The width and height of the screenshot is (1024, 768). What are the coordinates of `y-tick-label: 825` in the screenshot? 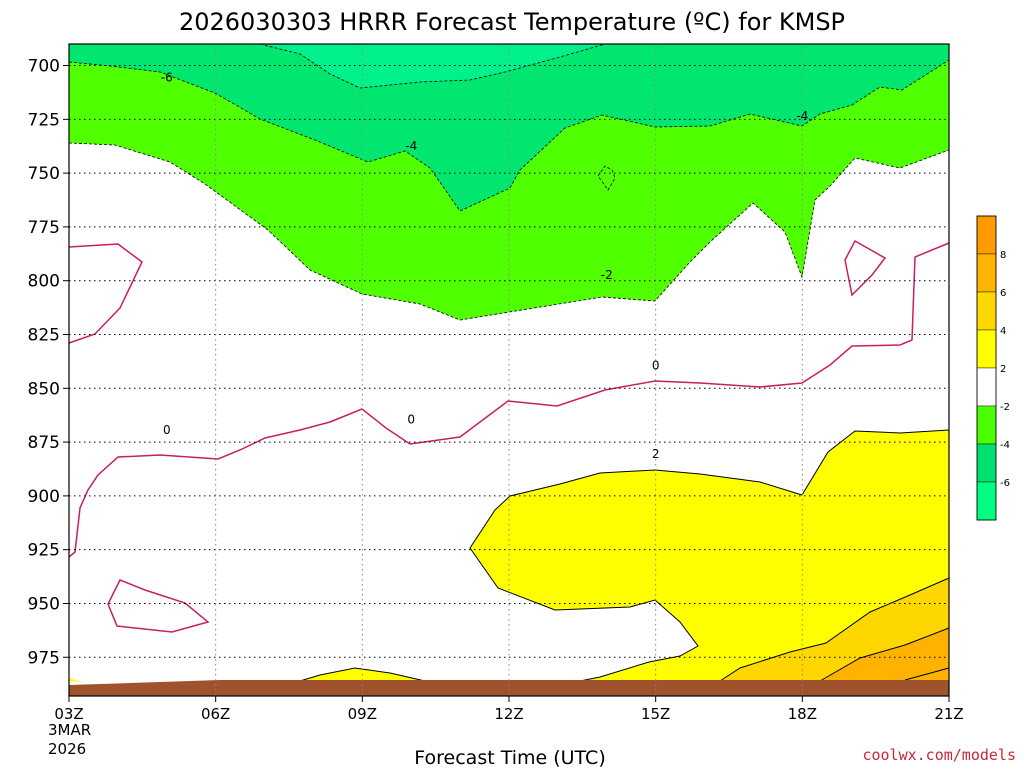 It's located at (44, 335).